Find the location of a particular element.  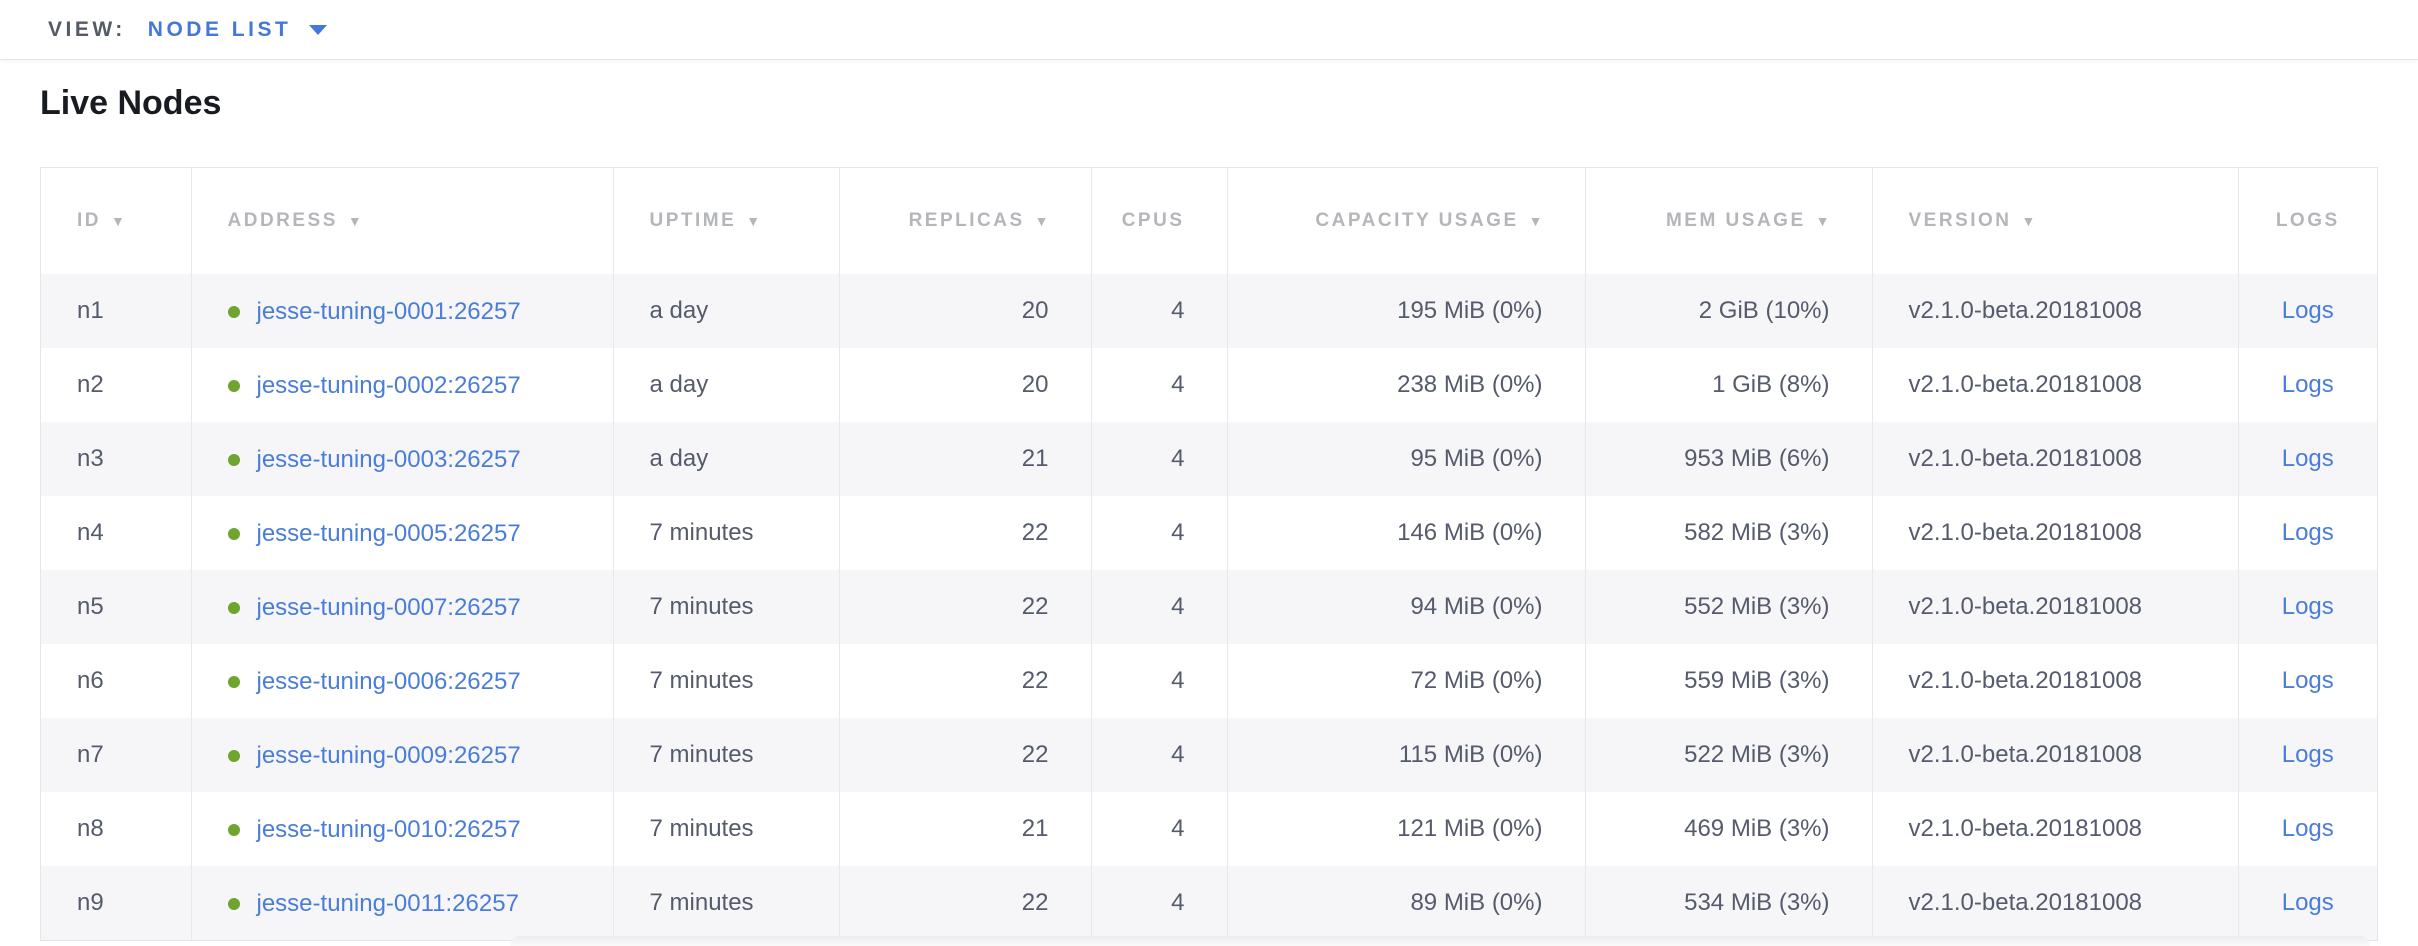

bottom-peek-element is located at coordinates (1440, 941).